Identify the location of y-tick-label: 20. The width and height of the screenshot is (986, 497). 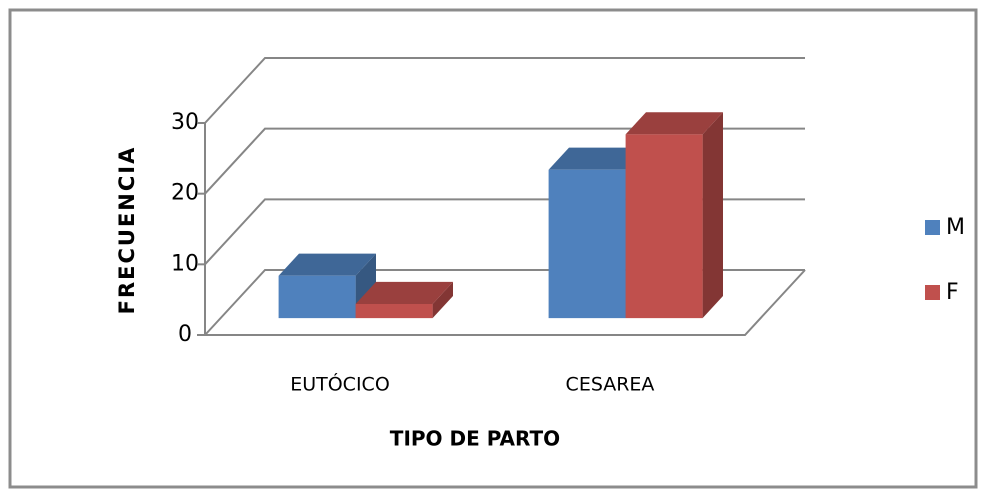
(185, 193).